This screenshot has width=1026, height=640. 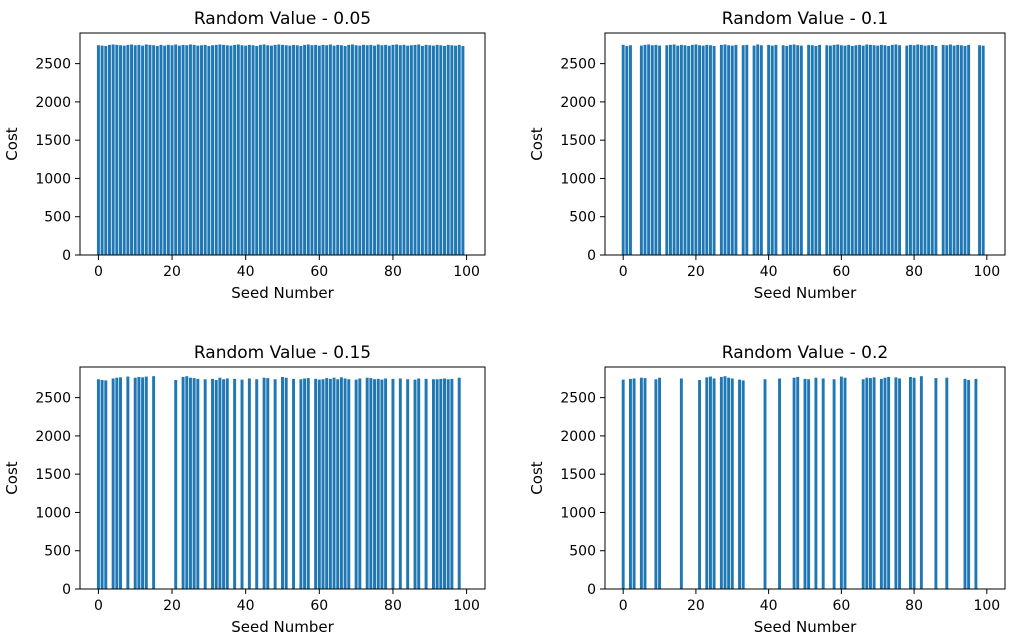 What do you see at coordinates (578, 437) in the screenshot?
I see `y-tick-label: 2000` at bounding box center [578, 437].